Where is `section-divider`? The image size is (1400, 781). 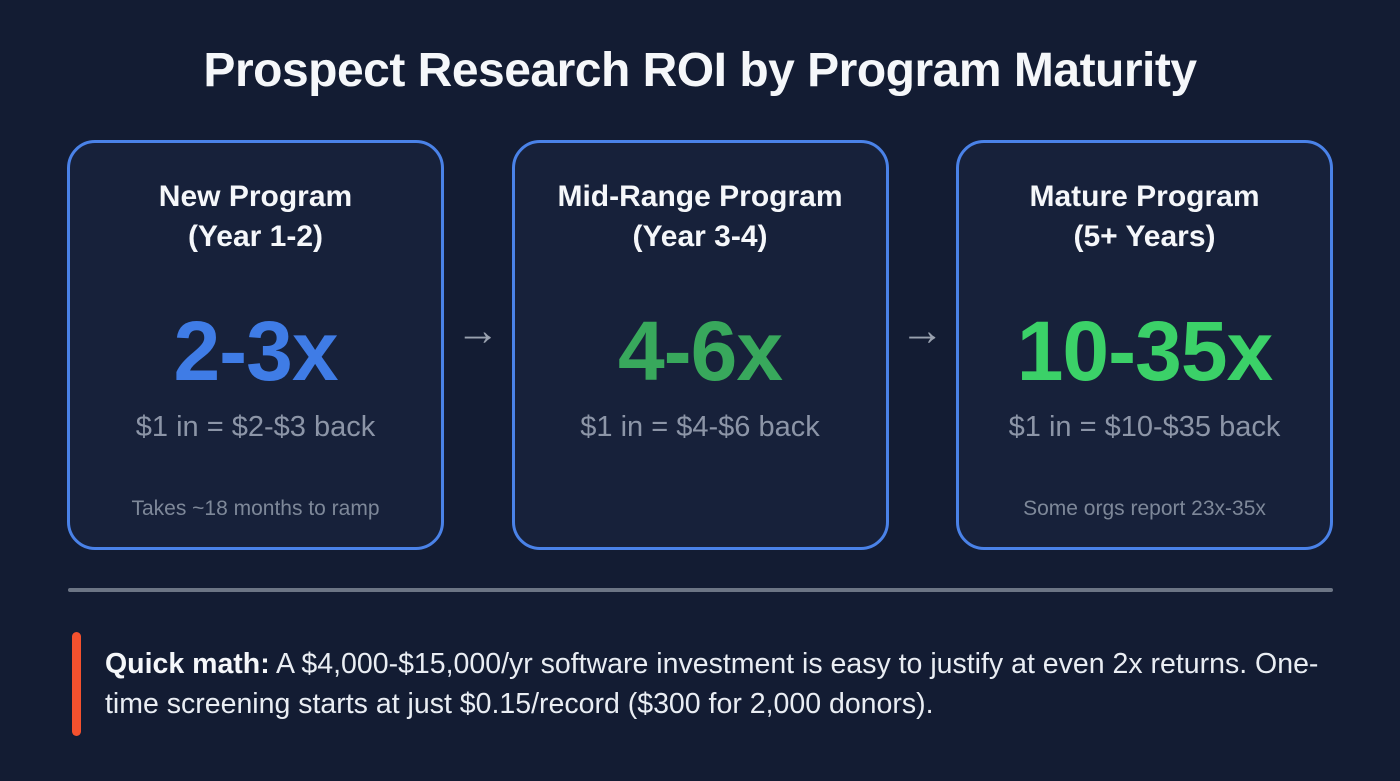
section-divider is located at coordinates (700, 590).